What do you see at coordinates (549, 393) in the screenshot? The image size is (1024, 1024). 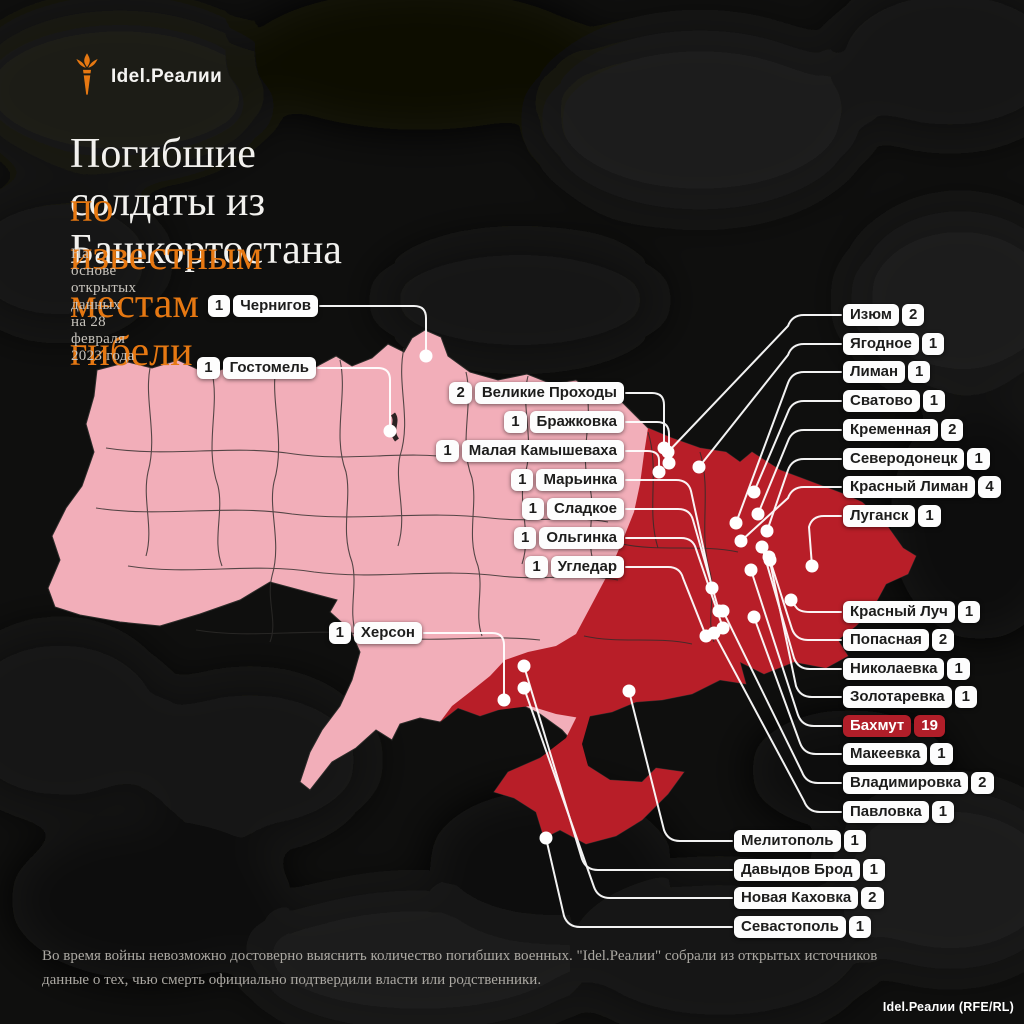 I see `label-name: Великие Проходы` at bounding box center [549, 393].